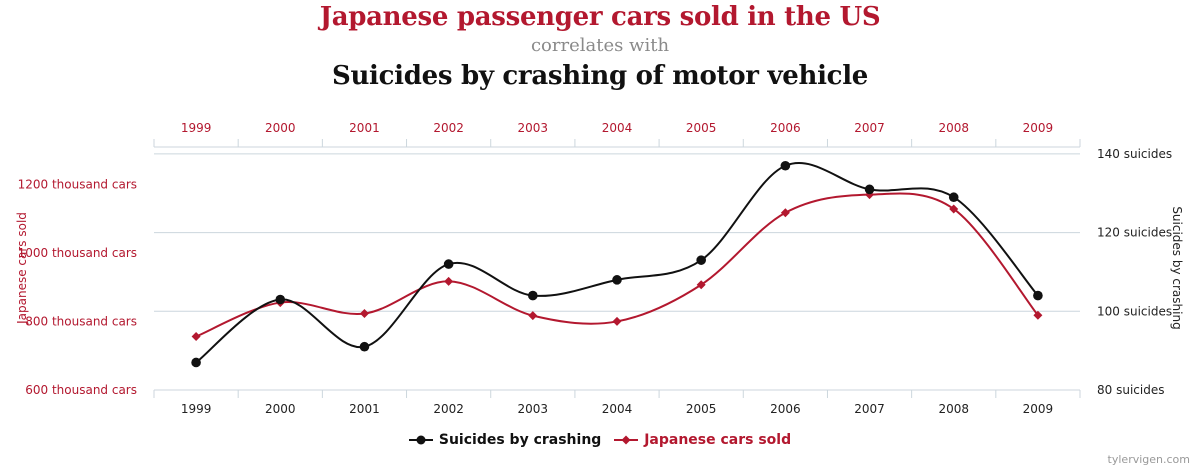  Describe the element at coordinates (869, 128) in the screenshot. I see `x-tick-label-top: 2007` at that location.